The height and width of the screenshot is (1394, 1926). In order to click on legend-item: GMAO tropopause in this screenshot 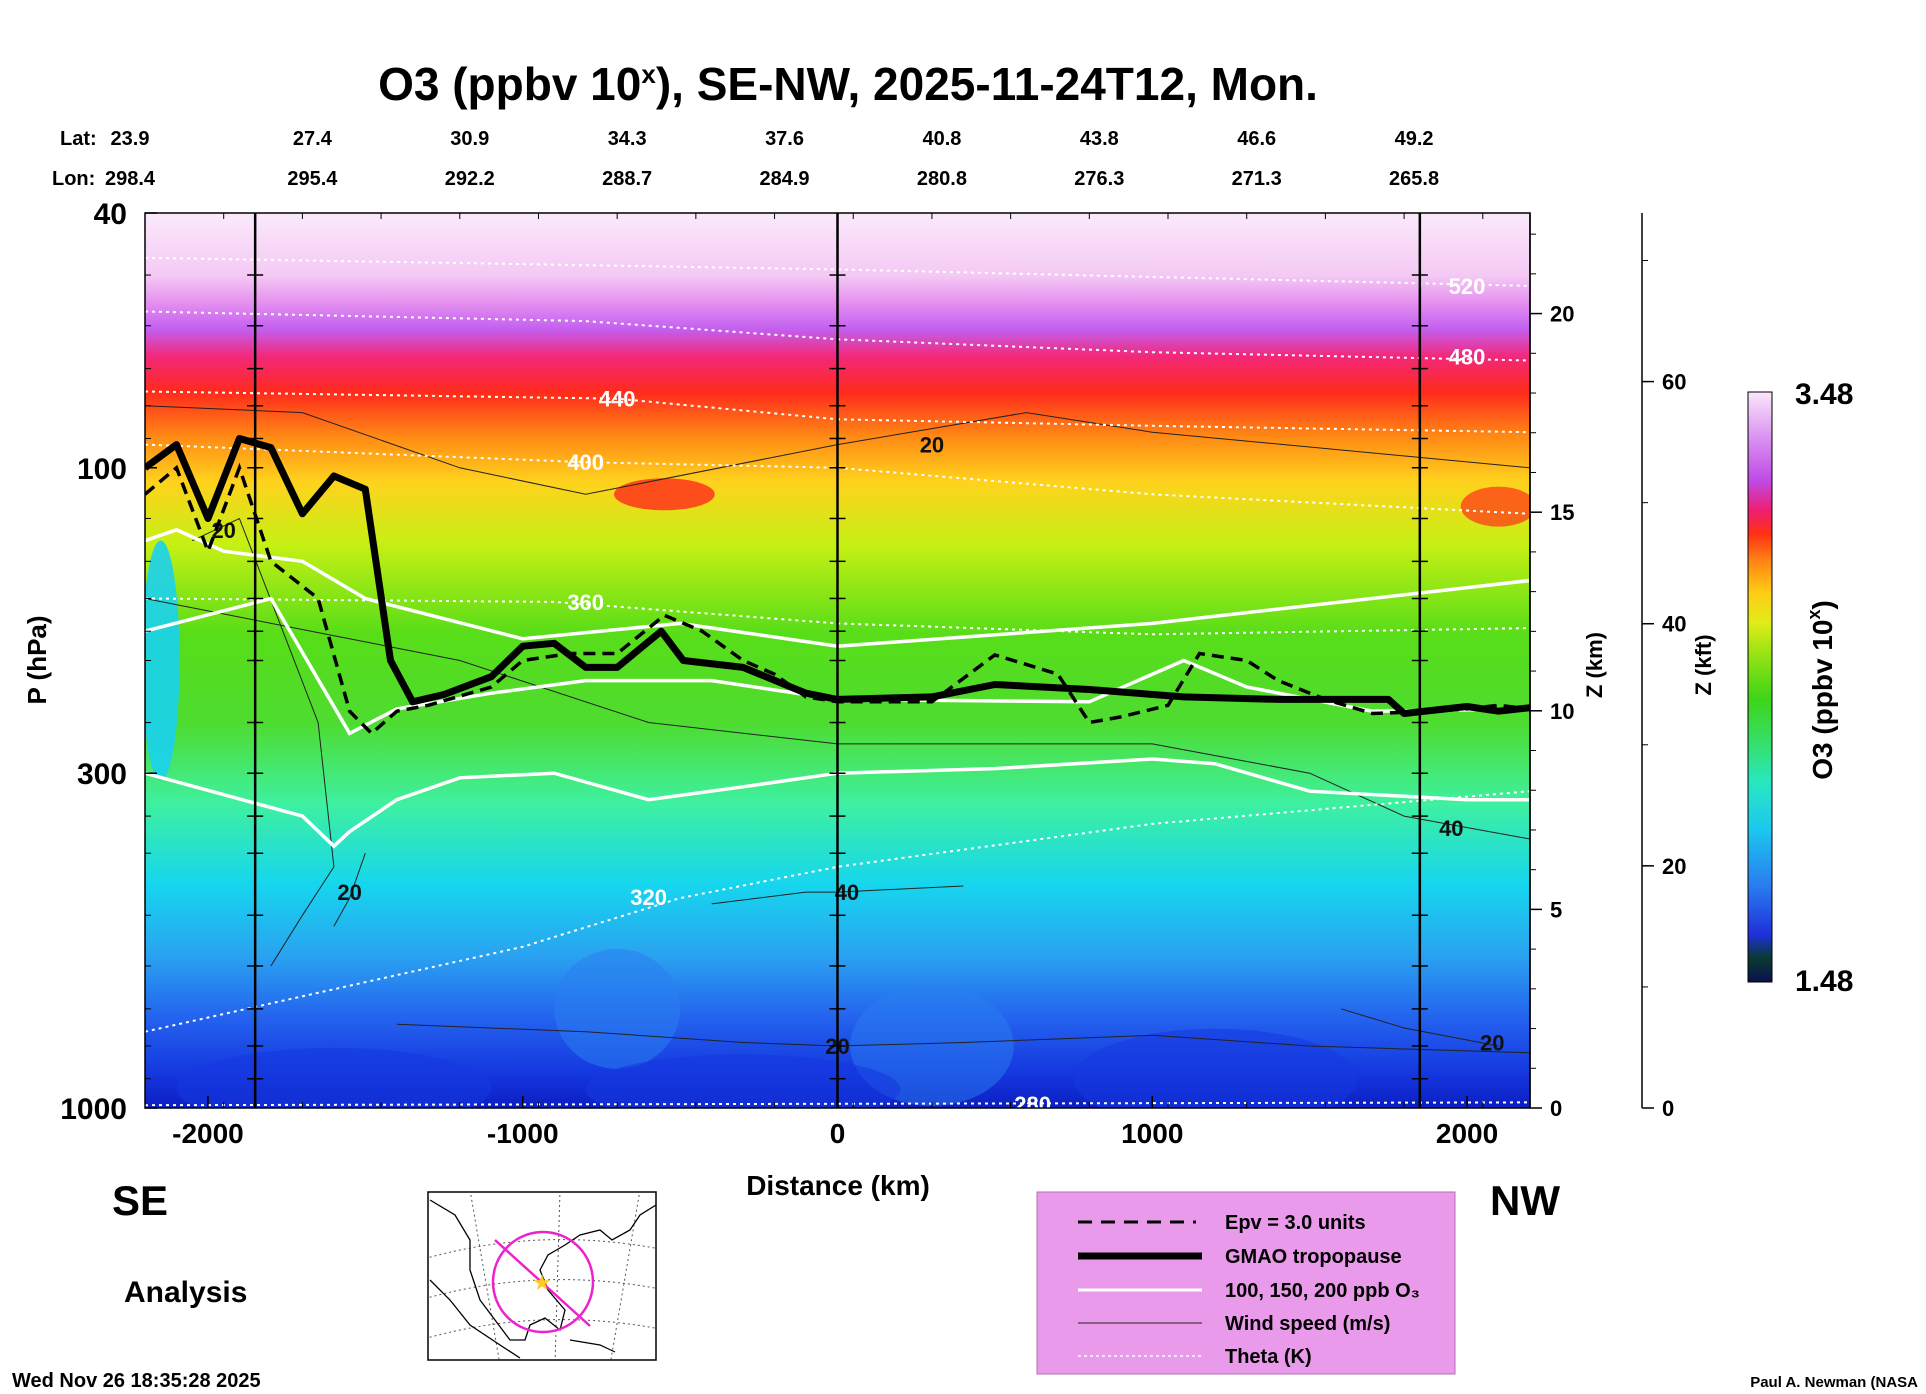, I will do `click(1313, 1257)`.